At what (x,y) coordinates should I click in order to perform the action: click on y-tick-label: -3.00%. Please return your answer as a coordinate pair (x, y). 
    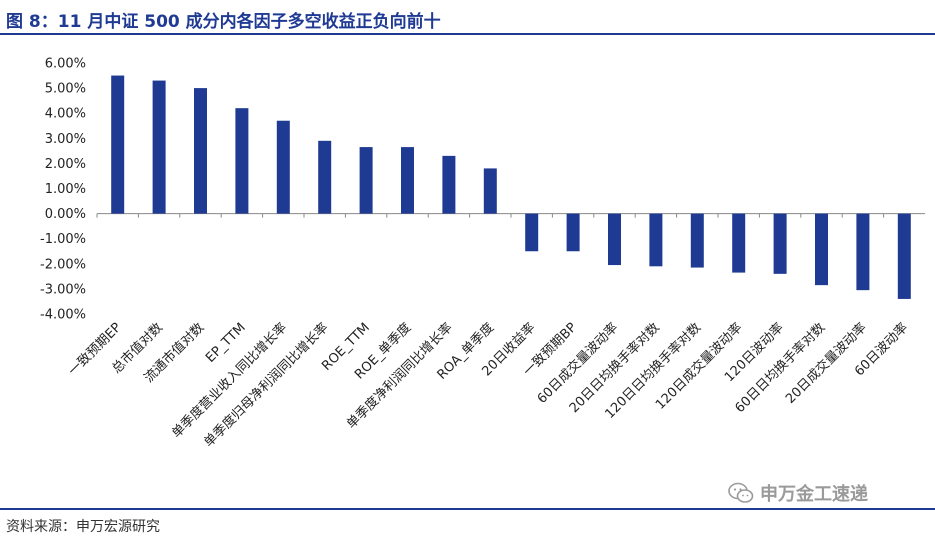
    Looking at the image, I should click on (63, 289).